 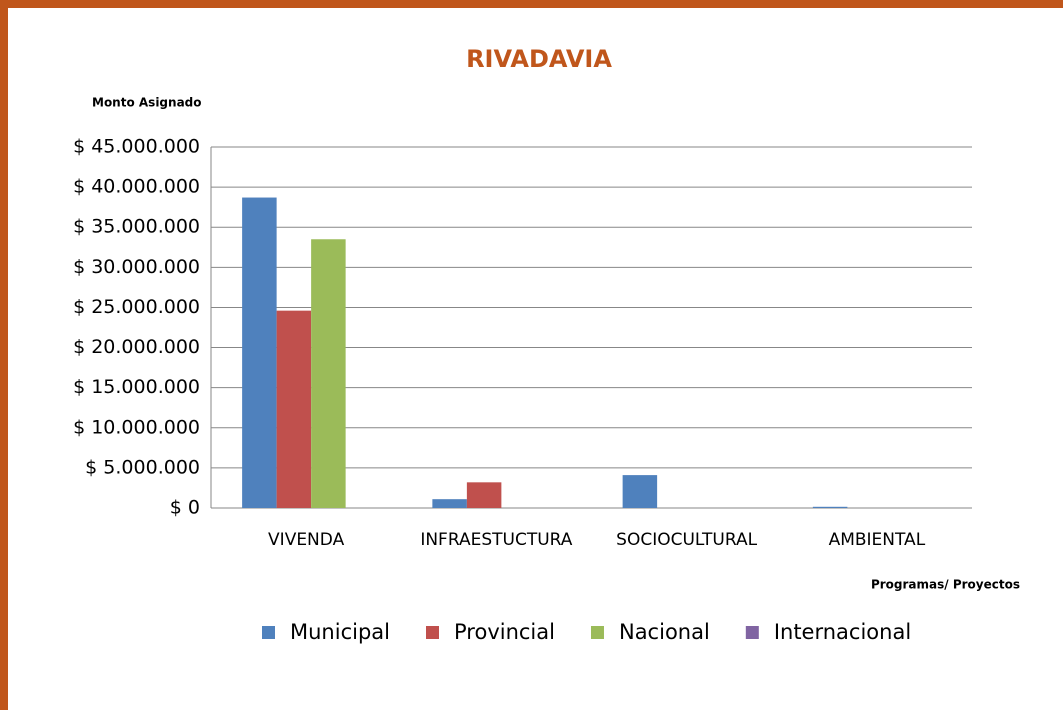 I want to click on y-tick-label: $ 45.000.000, so click(x=136, y=147).